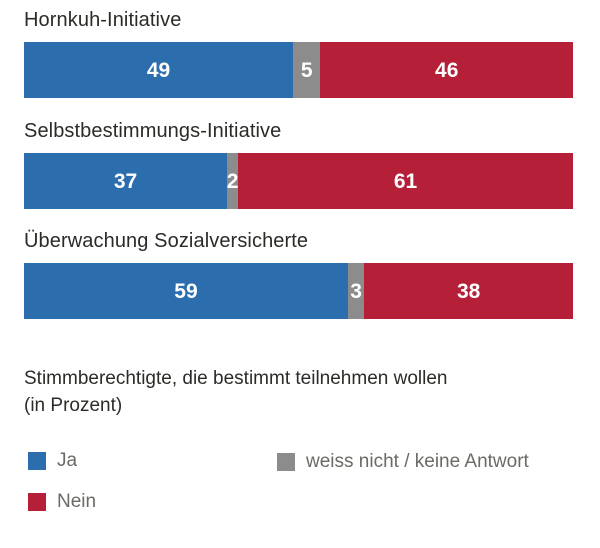 This screenshot has width=600, height=548. I want to click on legend-label-ja: Ja, so click(67, 460).